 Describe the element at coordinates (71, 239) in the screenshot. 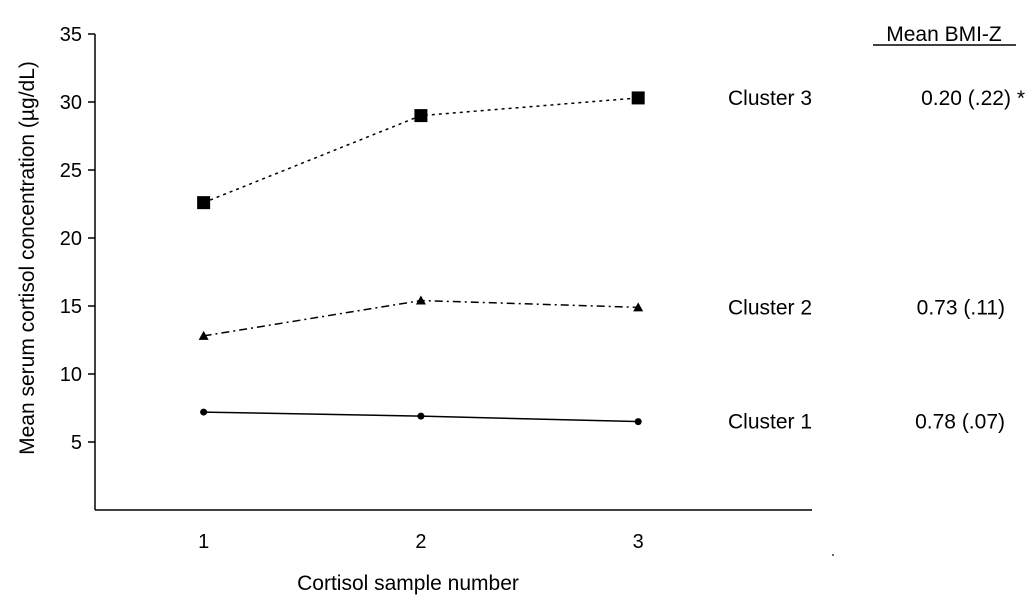

I see `y-tick-label: 20` at that location.